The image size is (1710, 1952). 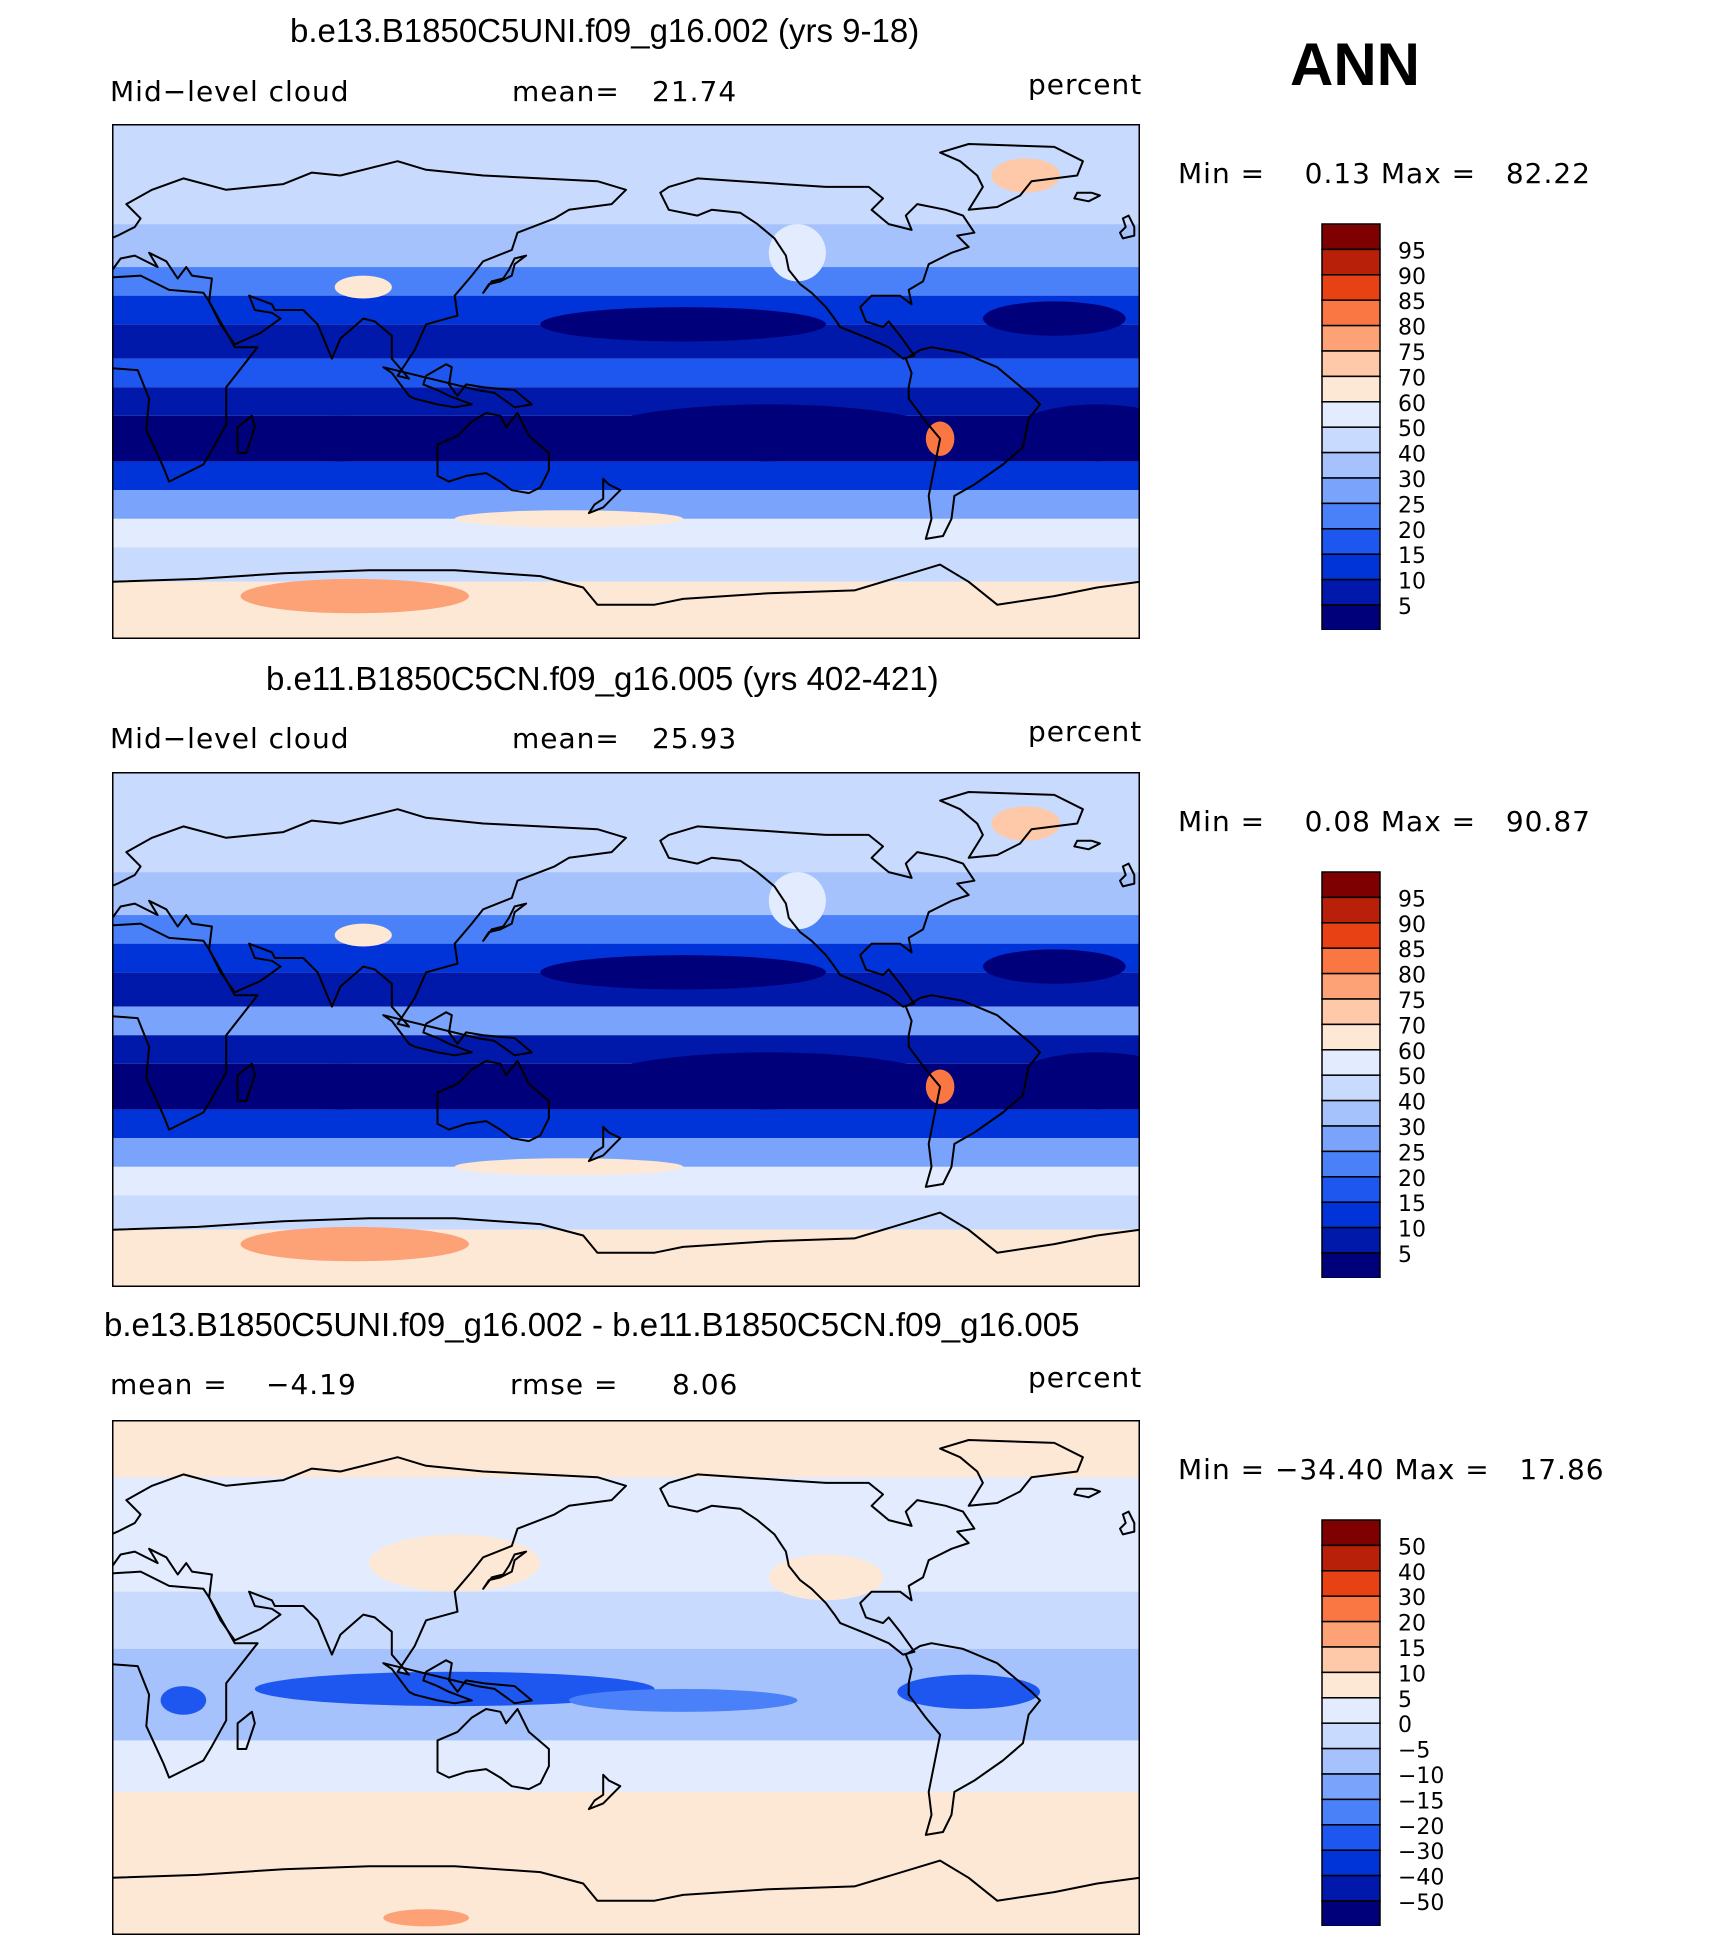 What do you see at coordinates (1421, 1827) in the screenshot?
I see `colorbar-3-tick-label: −20` at bounding box center [1421, 1827].